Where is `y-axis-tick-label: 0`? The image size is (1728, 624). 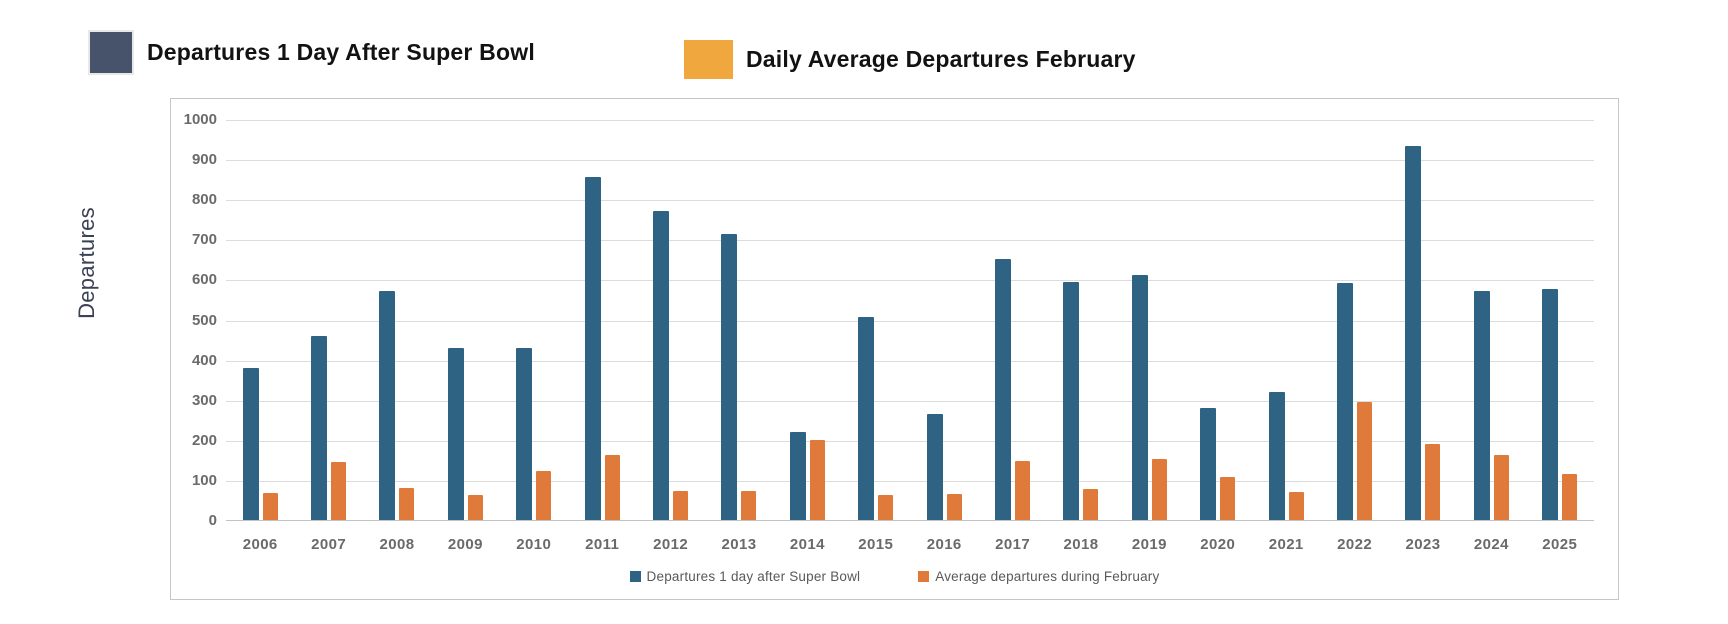 y-axis-tick-label: 0 is located at coordinates (212, 520).